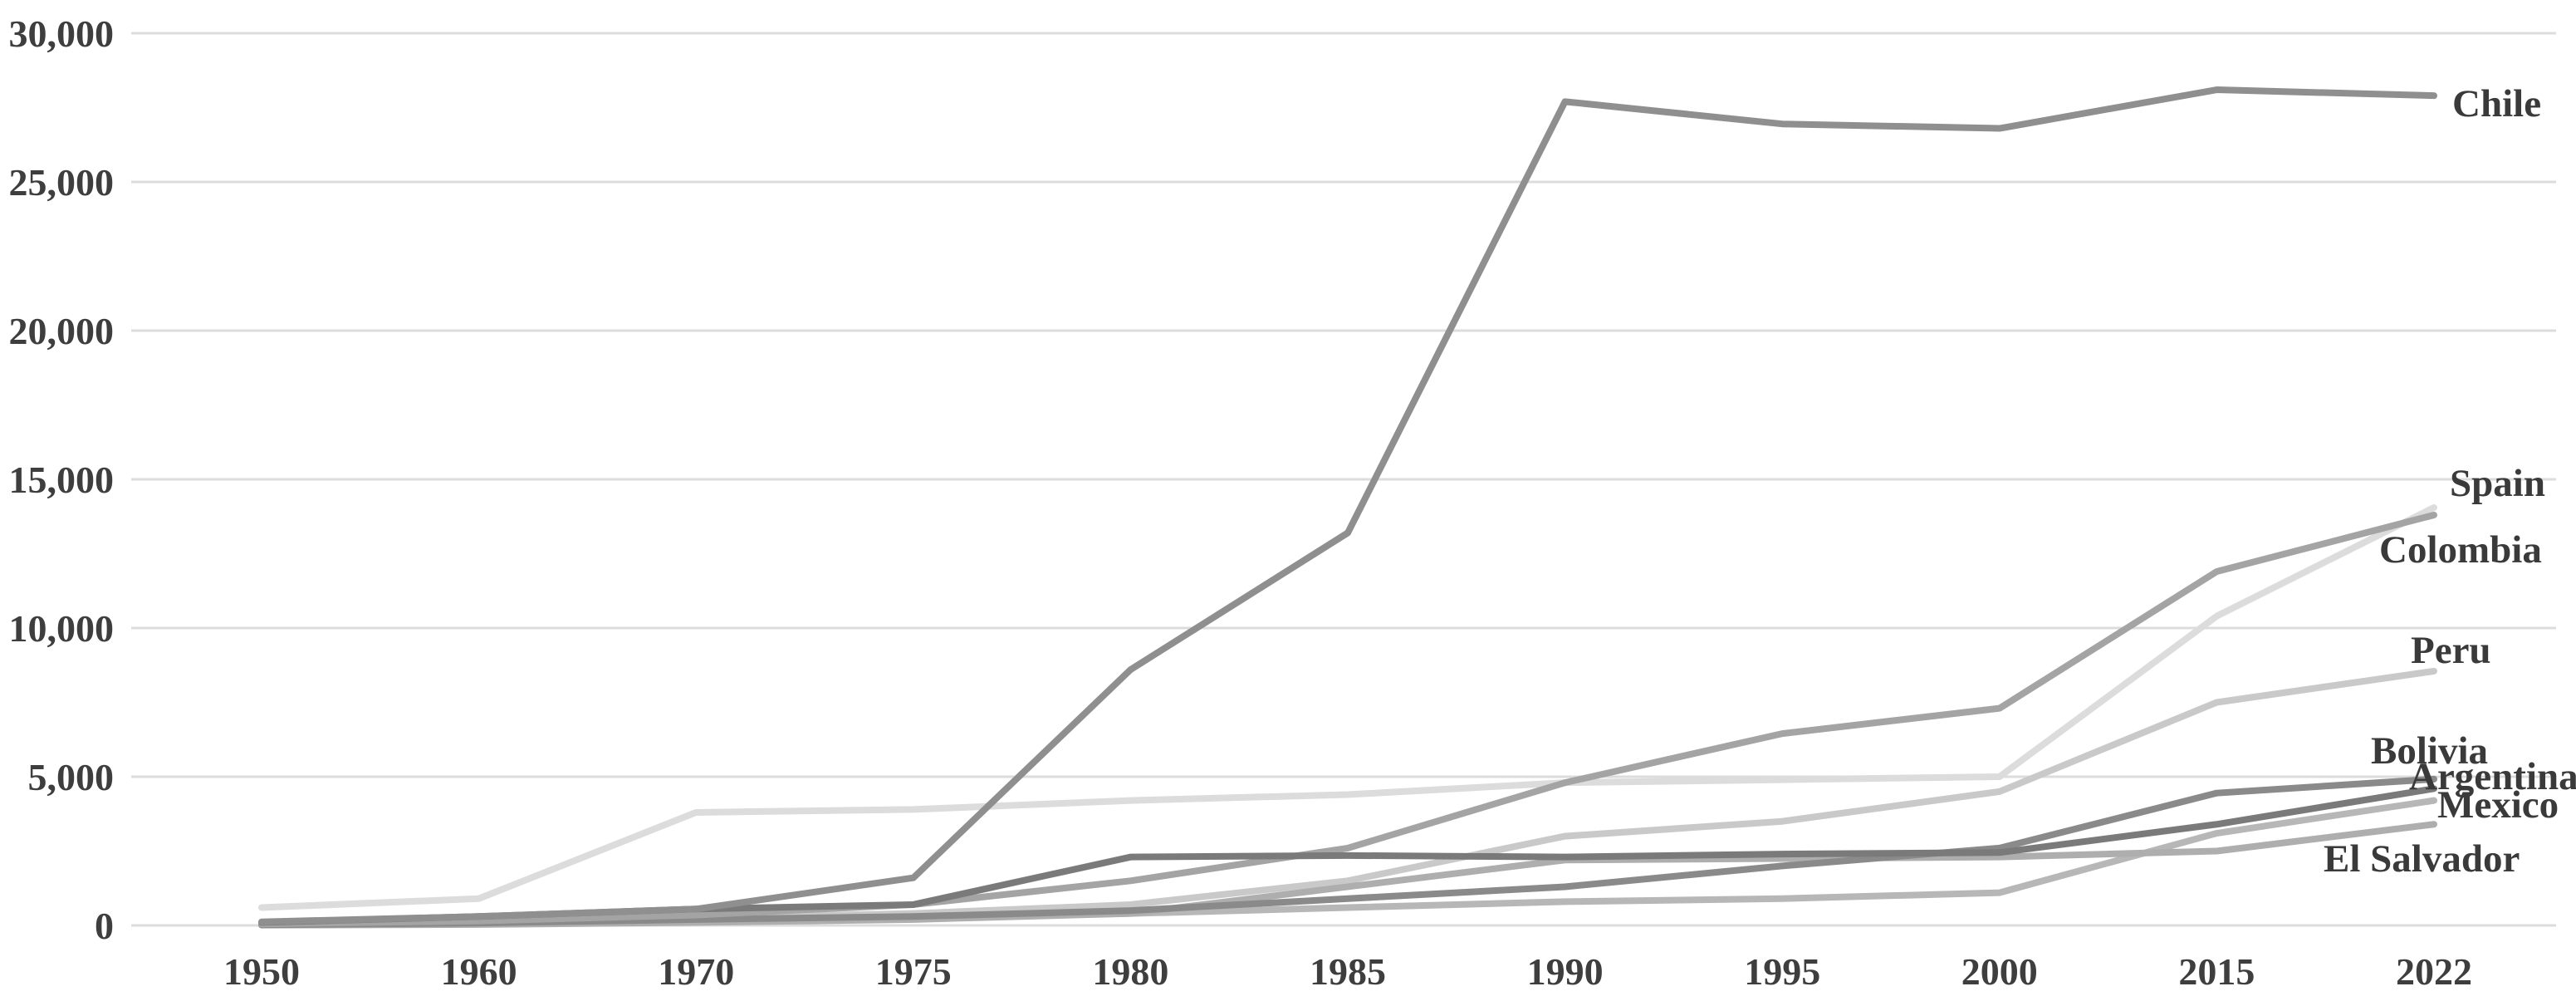 The width and height of the screenshot is (2576, 1006). Describe the element at coordinates (2493, 776) in the screenshot. I see `series-label-argentina: Argentina` at that location.